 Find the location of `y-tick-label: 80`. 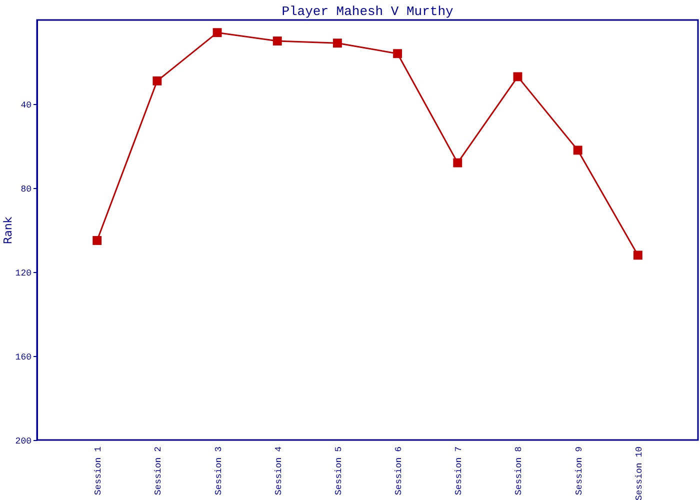

y-tick-label: 80 is located at coordinates (26, 189).